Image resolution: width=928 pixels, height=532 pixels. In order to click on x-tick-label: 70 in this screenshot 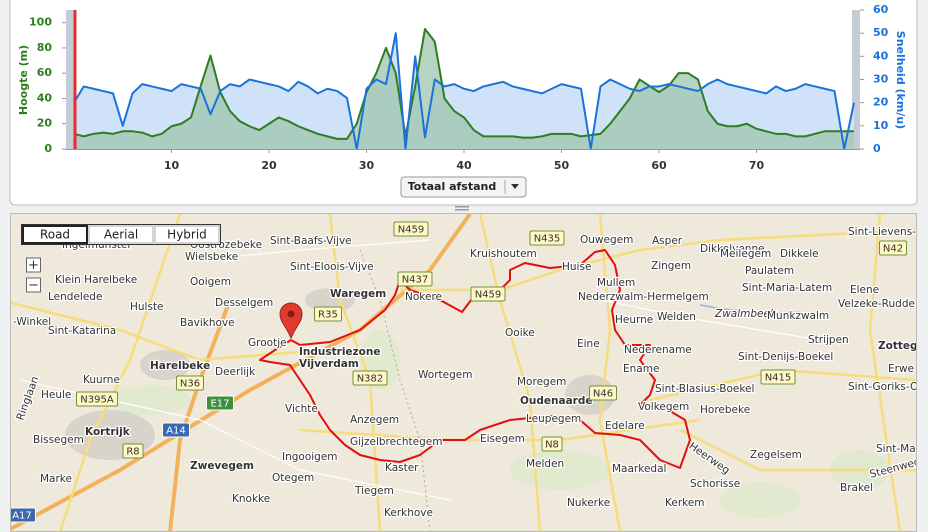, I will do `click(757, 165)`.